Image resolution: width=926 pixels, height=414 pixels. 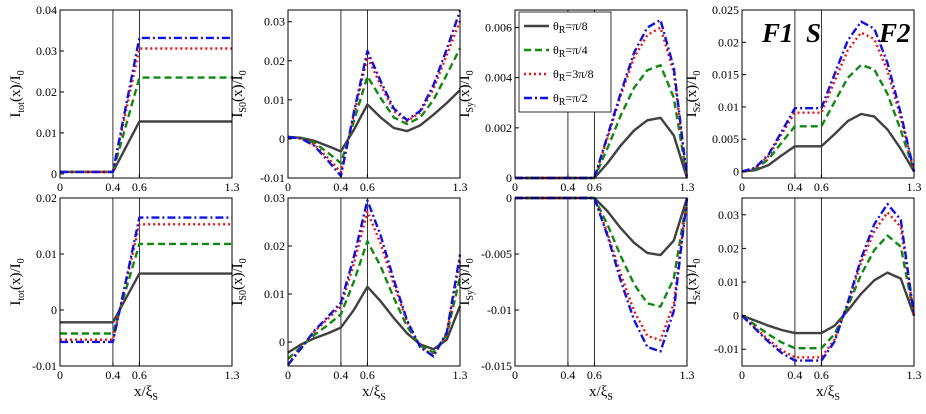 I want to click on y-axis-label: Itot(x)/I0, so click(x=17, y=281).